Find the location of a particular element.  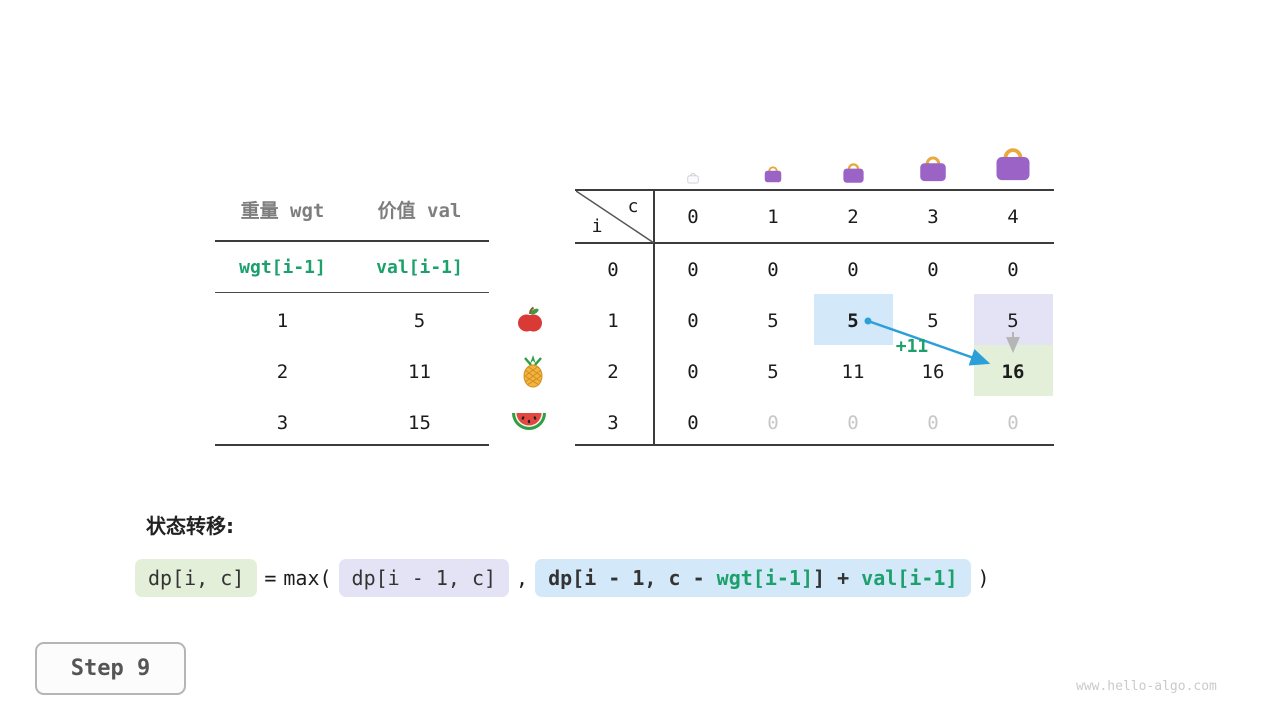

formula-arg2: dp[i - 1, c - wgt[i-1]] + val[i-1] is located at coordinates (753, 578).